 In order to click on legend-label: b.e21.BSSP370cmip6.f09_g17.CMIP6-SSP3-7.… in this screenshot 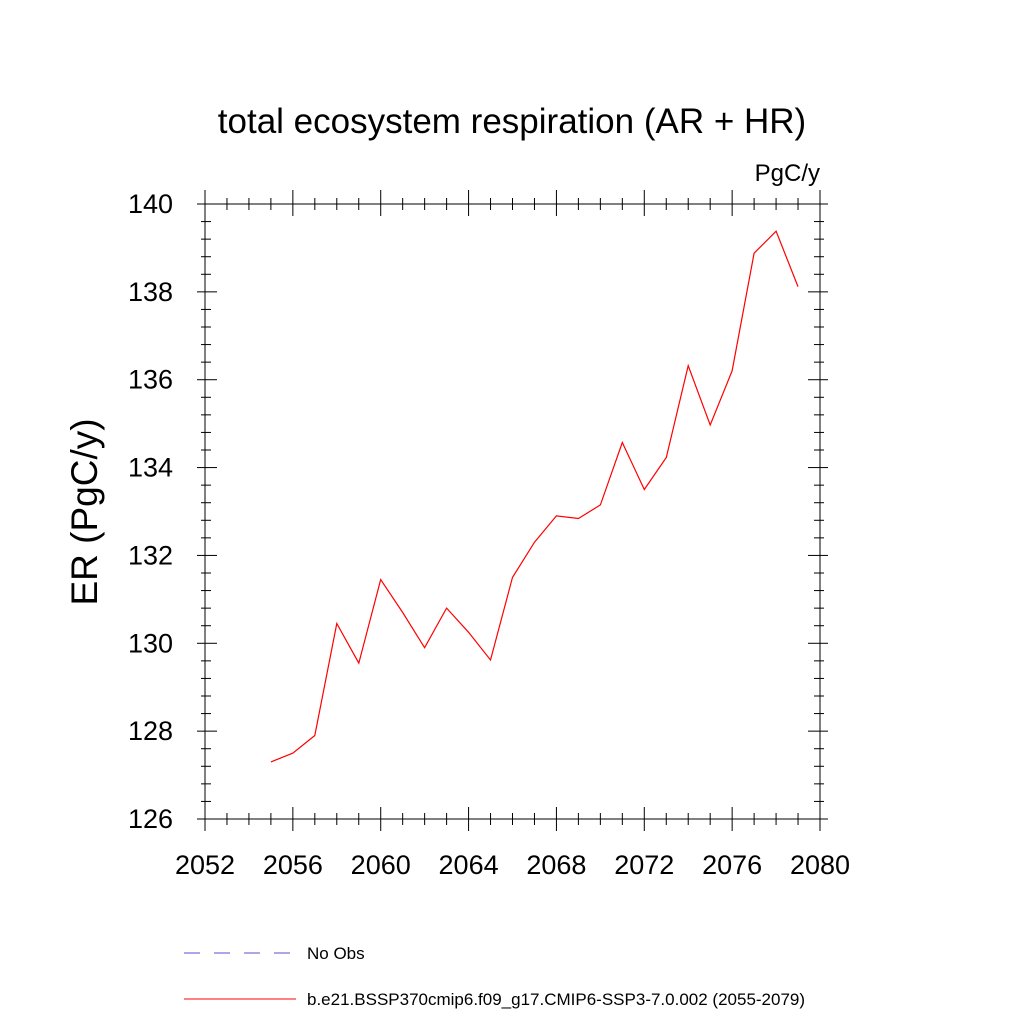, I will do `click(556, 999)`.